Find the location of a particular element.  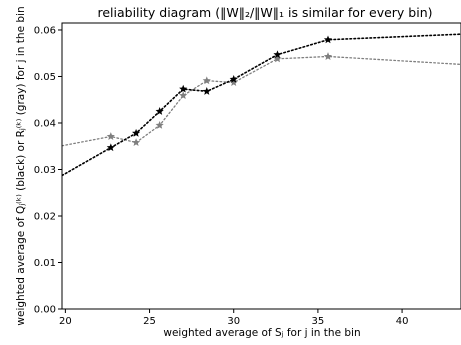

x-tick-label: 40 is located at coordinates (402, 321).